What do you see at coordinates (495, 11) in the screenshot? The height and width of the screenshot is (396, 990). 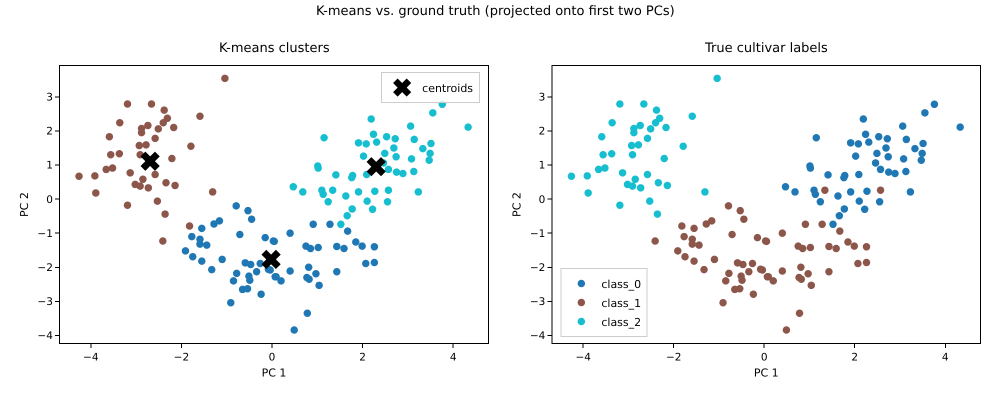 I see `text: K-means vs. ground truth (projected onto first two PCs)` at bounding box center [495, 11].